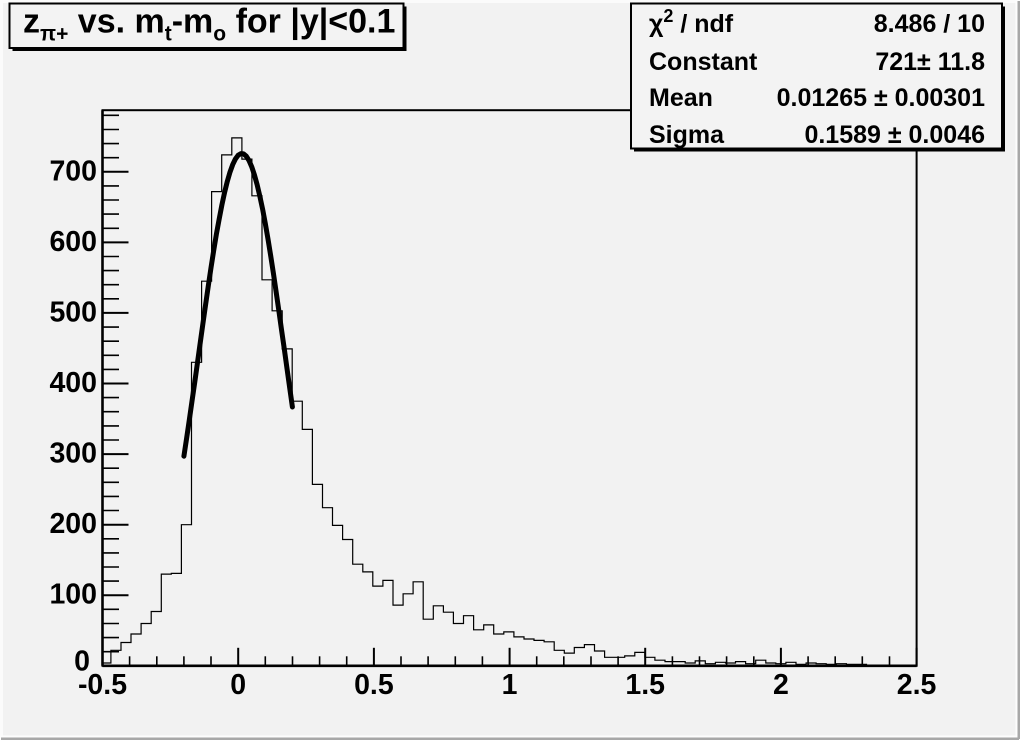  I want to click on svg-text: 600, so click(73, 242).